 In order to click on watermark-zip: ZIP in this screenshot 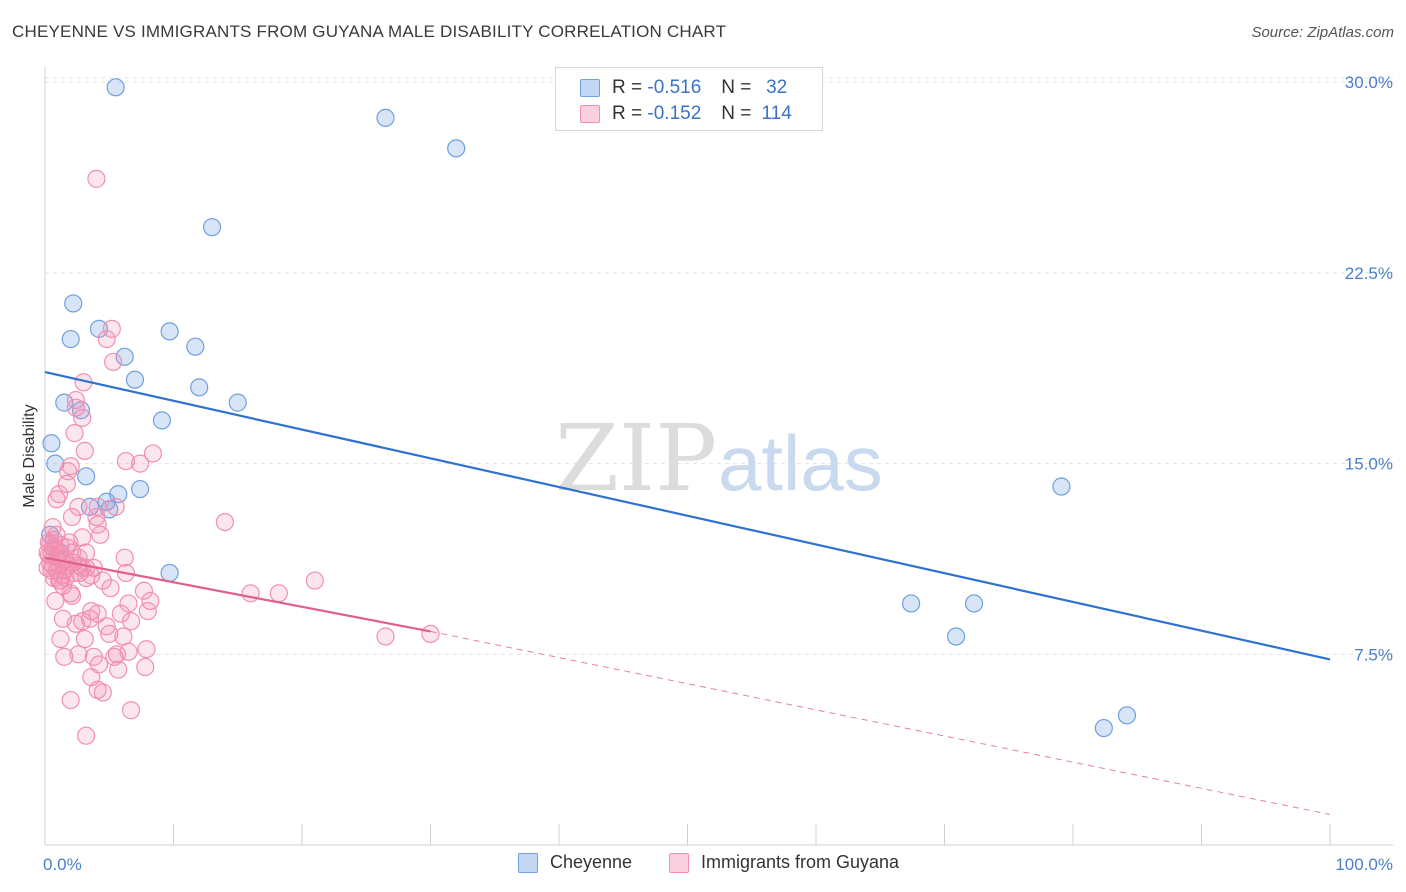, I will do `click(636, 458)`.